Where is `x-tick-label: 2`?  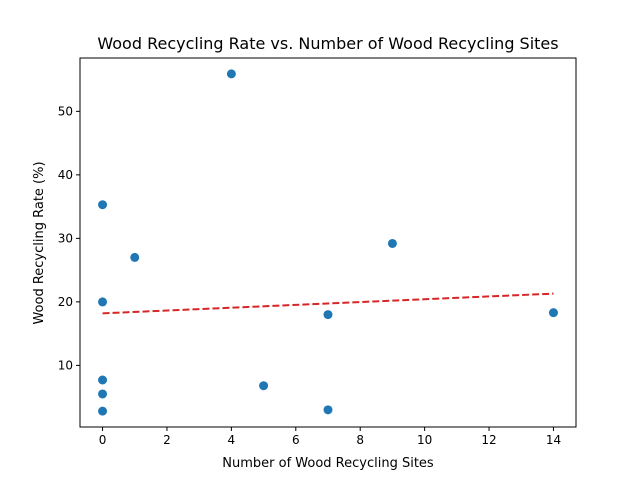
x-tick-label: 2 is located at coordinates (167, 440).